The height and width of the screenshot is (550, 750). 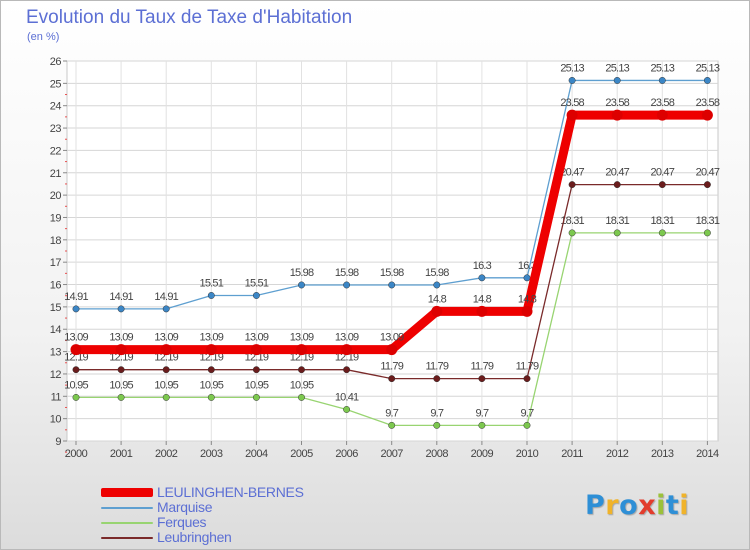 I want to click on y-tick-label: 15, so click(x=56, y=308).